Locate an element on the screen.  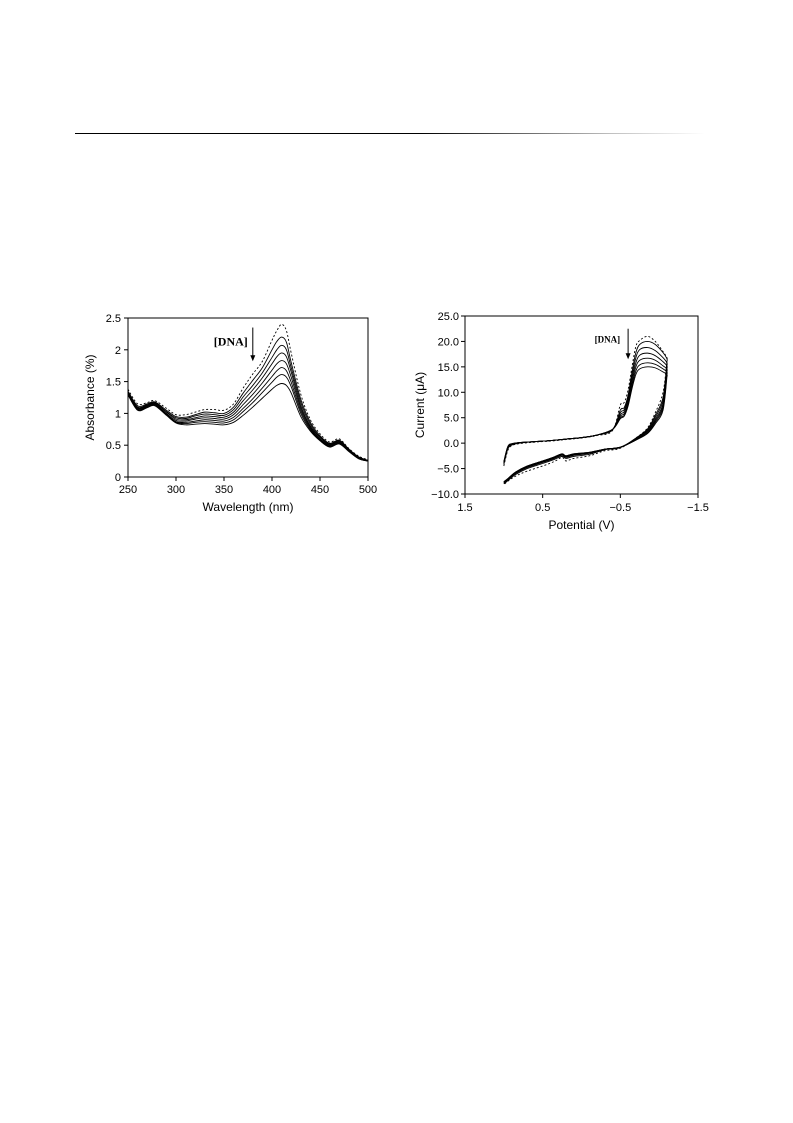
y-tick-label: 2.5 is located at coordinates (113, 319).